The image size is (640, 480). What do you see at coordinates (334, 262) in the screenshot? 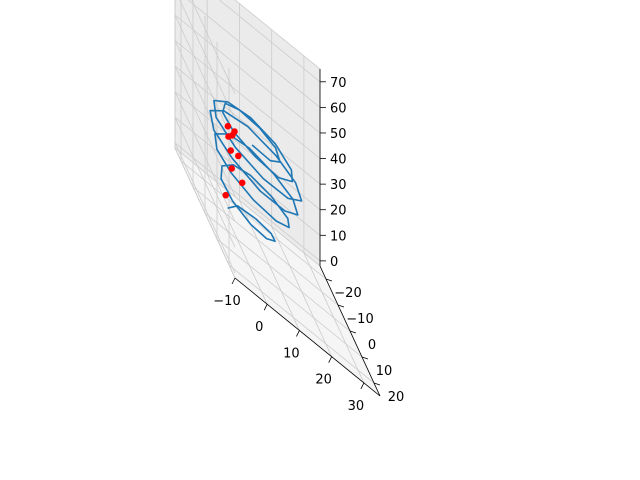
I see `z-tick-label: 0` at bounding box center [334, 262].